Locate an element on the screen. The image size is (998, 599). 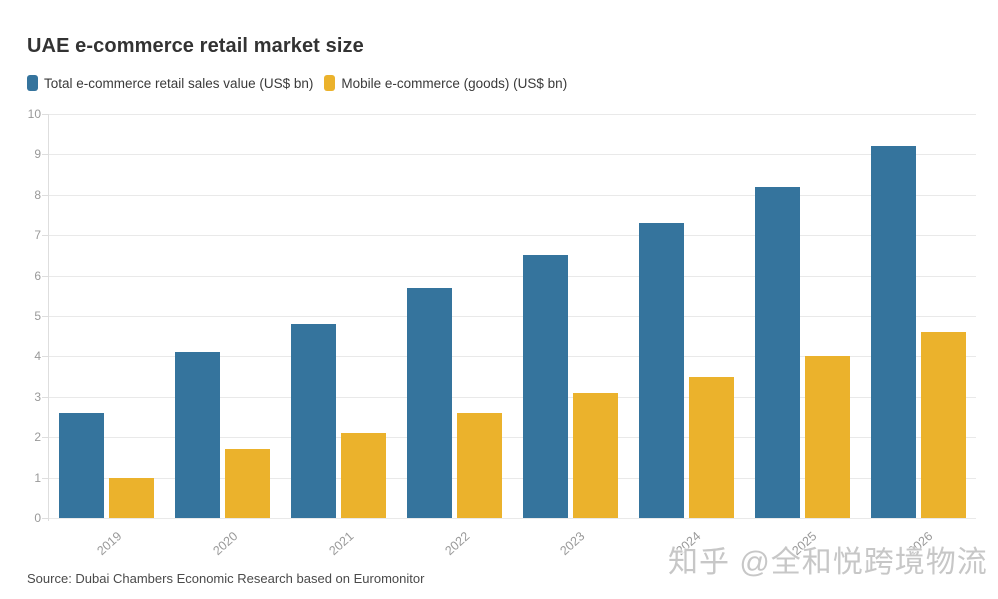
bar-total-2026 is located at coordinates (893, 332).